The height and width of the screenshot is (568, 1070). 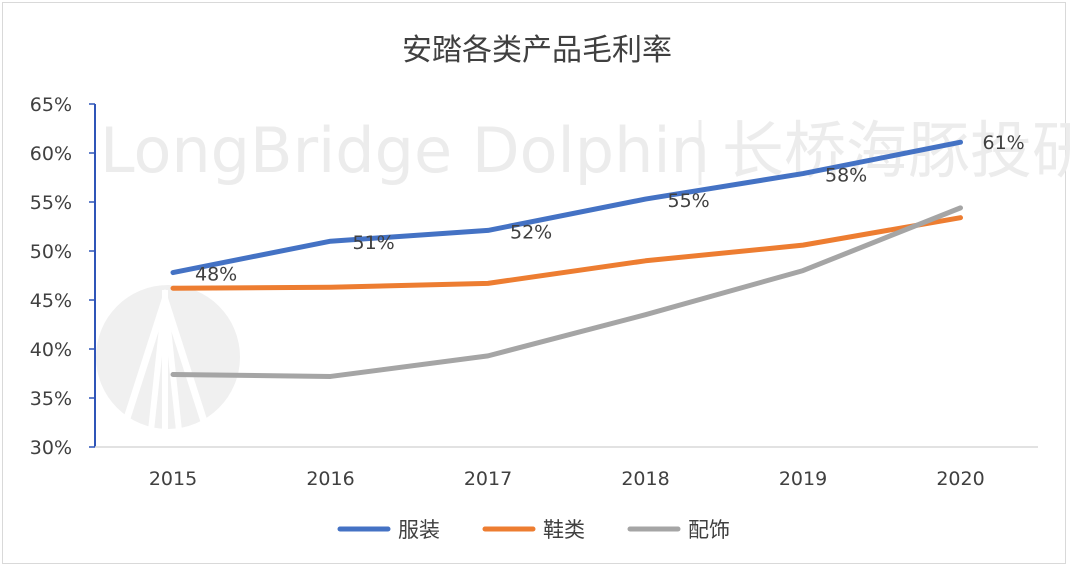 What do you see at coordinates (51, 105) in the screenshot?
I see `y-tick-label: 65%` at bounding box center [51, 105].